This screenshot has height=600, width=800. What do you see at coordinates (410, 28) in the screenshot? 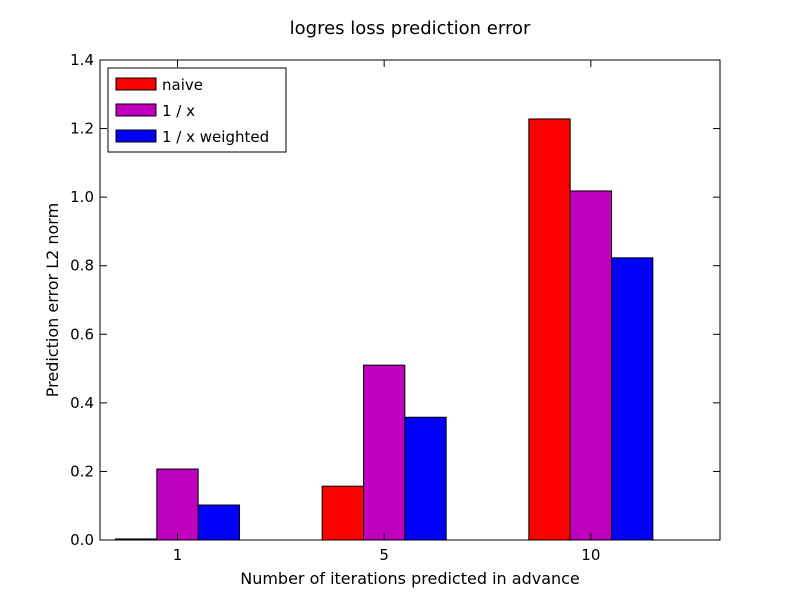
I see `chart-title: logres loss prediction error` at bounding box center [410, 28].